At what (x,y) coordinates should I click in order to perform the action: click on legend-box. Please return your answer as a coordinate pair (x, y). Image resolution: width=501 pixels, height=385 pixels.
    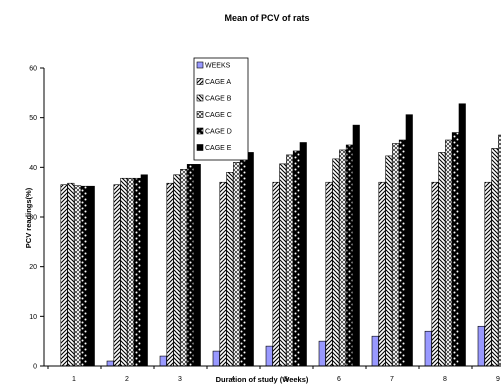
    Looking at the image, I should click on (221, 109).